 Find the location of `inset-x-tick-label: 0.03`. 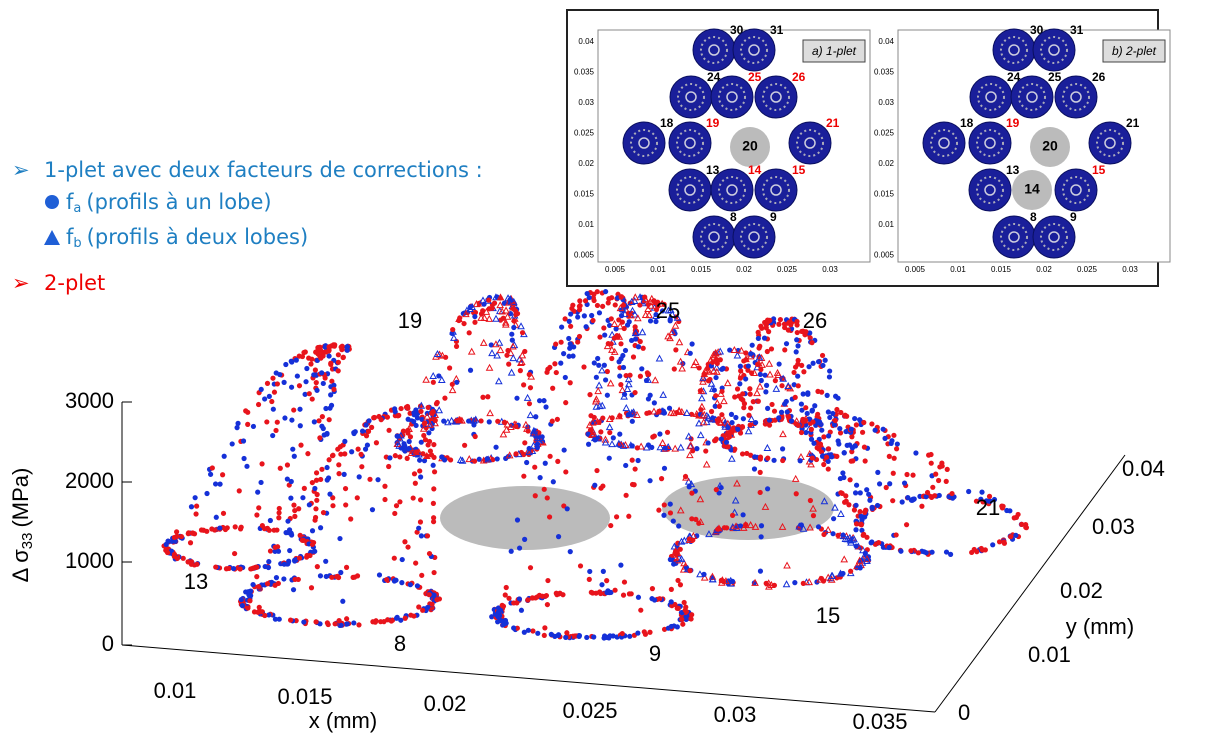

inset-x-tick-label: 0.03 is located at coordinates (830, 269).